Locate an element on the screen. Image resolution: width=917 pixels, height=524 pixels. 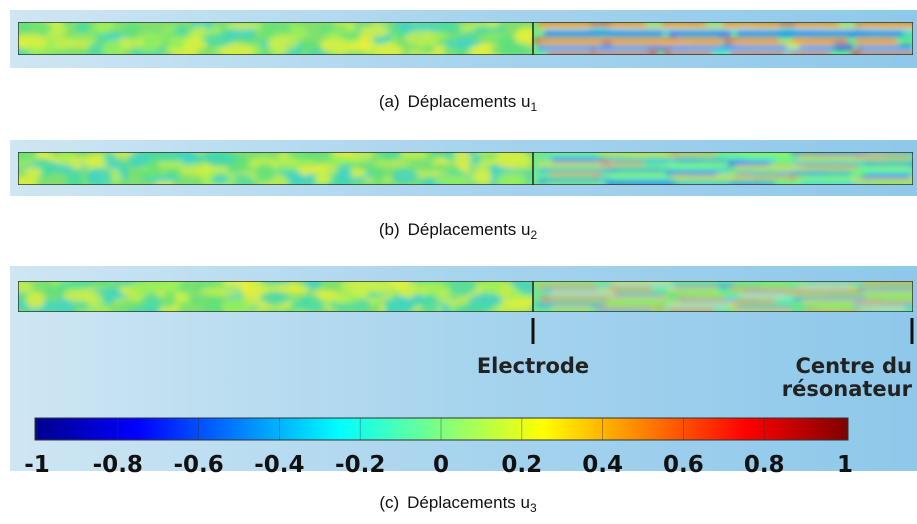
field-map is located at coordinates (465, 296).